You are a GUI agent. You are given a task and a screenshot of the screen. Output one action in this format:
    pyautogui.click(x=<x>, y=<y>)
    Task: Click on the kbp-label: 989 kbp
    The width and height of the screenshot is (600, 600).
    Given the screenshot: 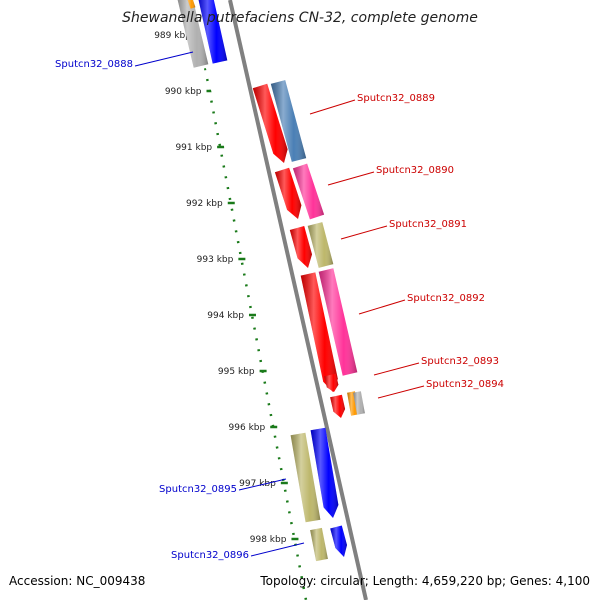 What is the action you would take?
    pyautogui.click(x=172, y=36)
    